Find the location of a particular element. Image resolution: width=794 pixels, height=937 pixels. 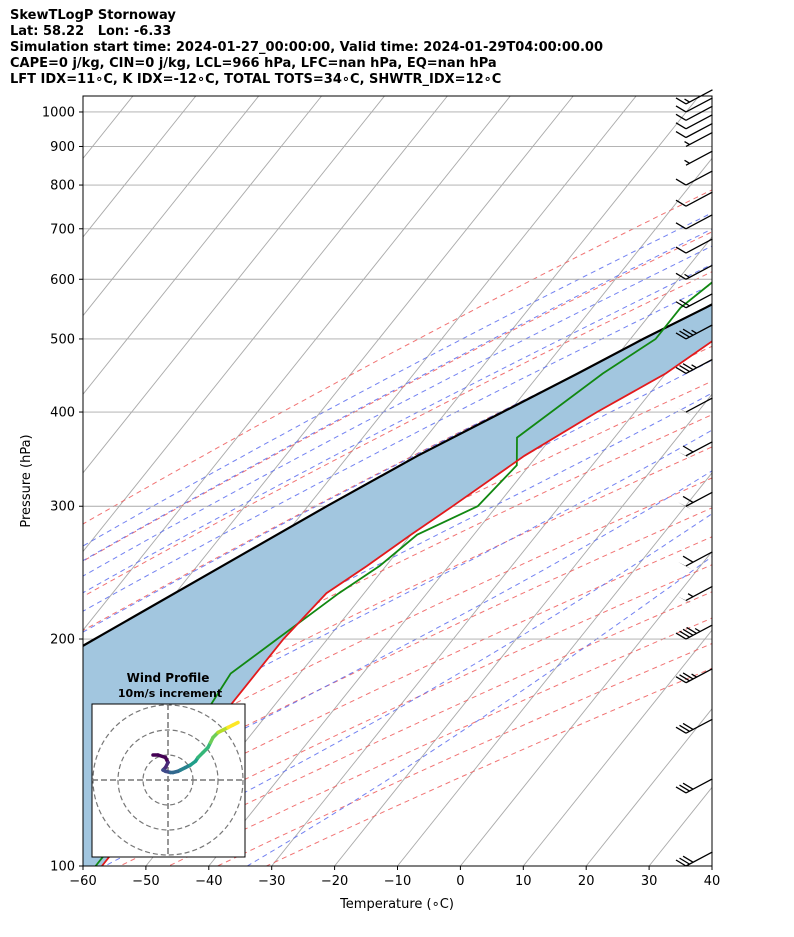

x-tick-label: 40 is located at coordinates (712, 881).